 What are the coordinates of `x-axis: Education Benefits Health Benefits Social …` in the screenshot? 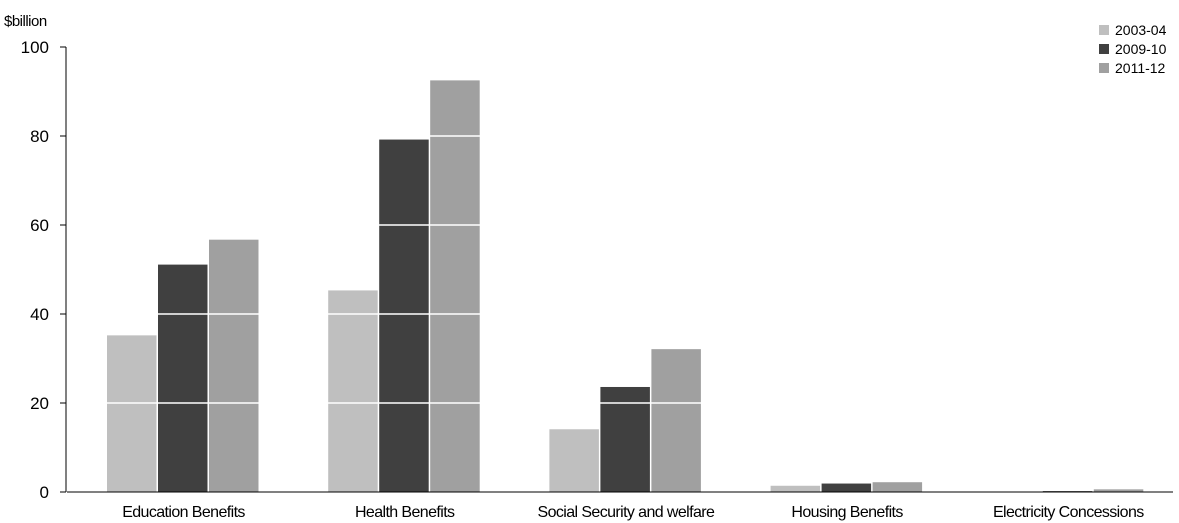 It's located at (620, 506).